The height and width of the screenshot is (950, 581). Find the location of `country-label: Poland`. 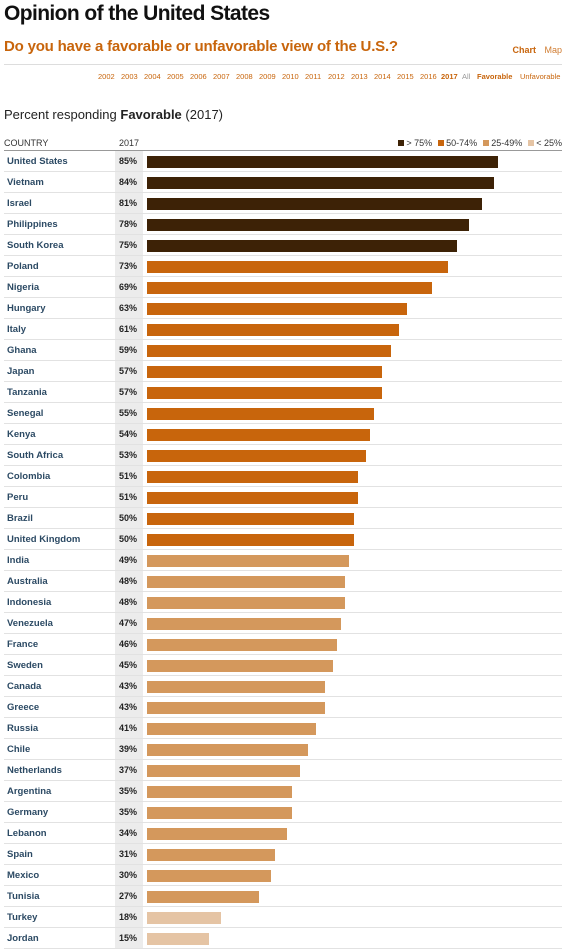

country-label: Poland is located at coordinates (23, 266).